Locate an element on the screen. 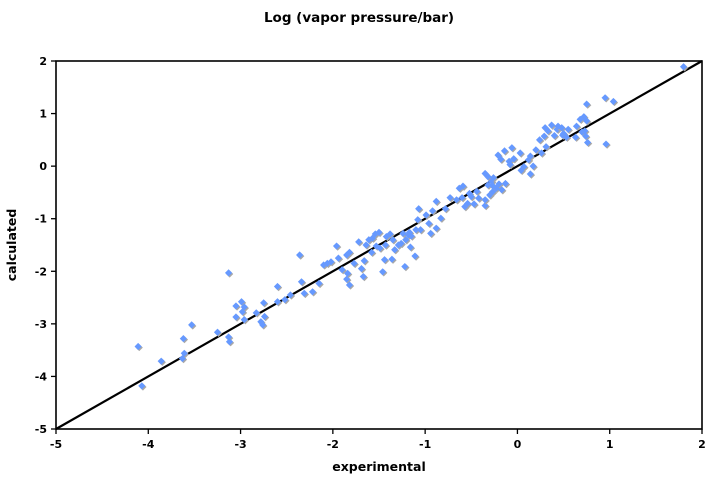  y-tick-label: -1 is located at coordinates (41, 219).